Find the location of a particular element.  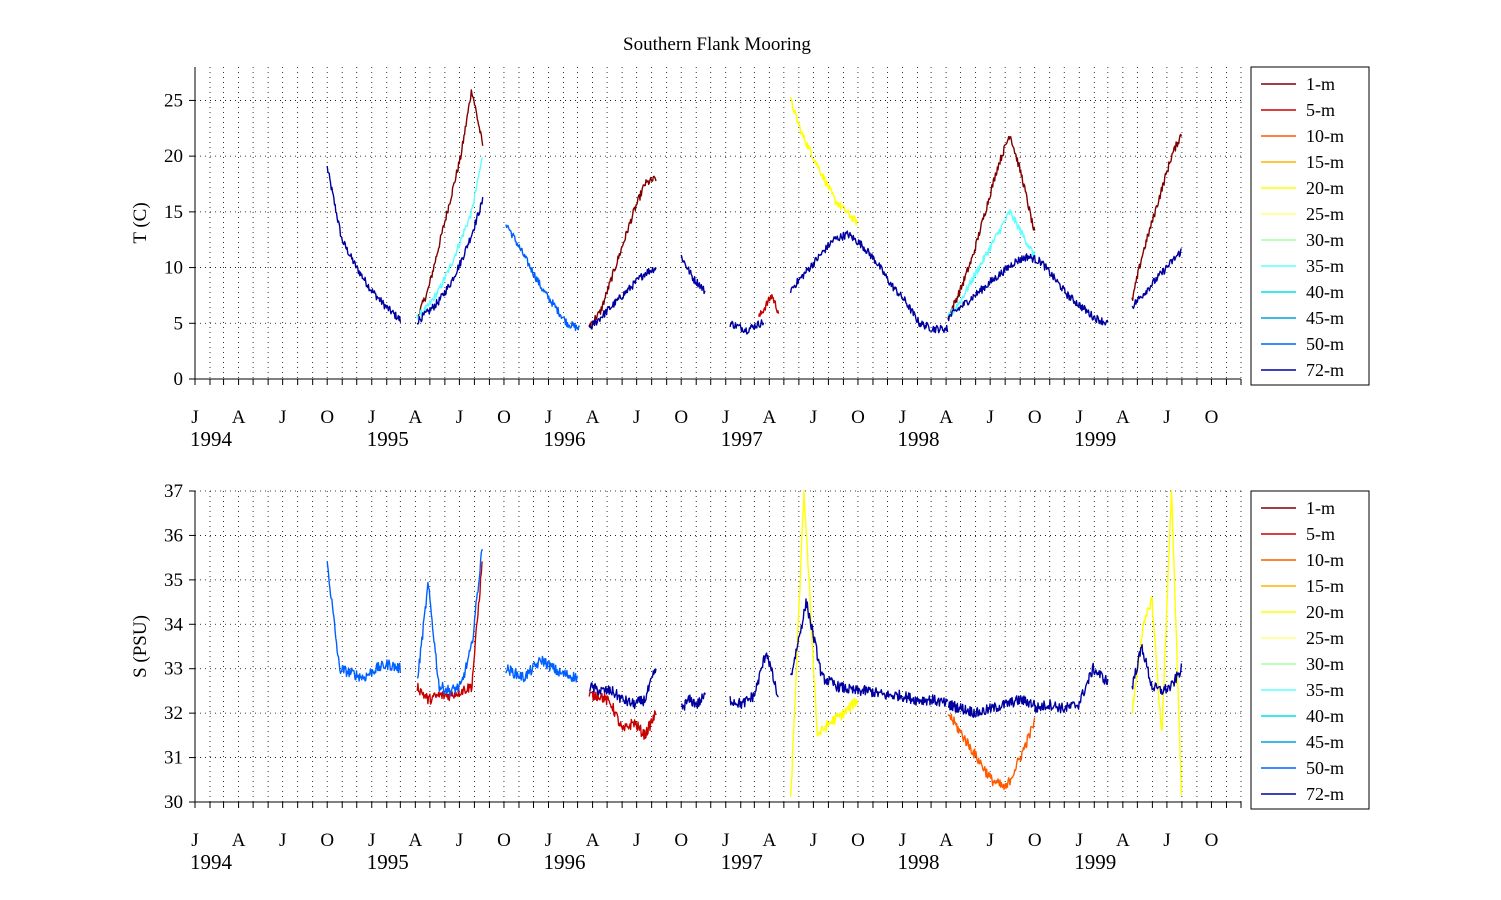

y-tick-label: 32 is located at coordinates (173, 713).